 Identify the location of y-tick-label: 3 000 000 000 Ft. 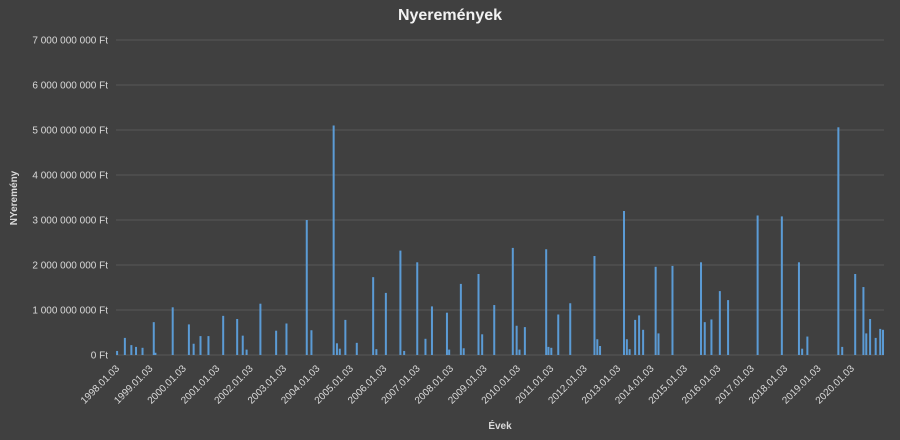
(70, 221).